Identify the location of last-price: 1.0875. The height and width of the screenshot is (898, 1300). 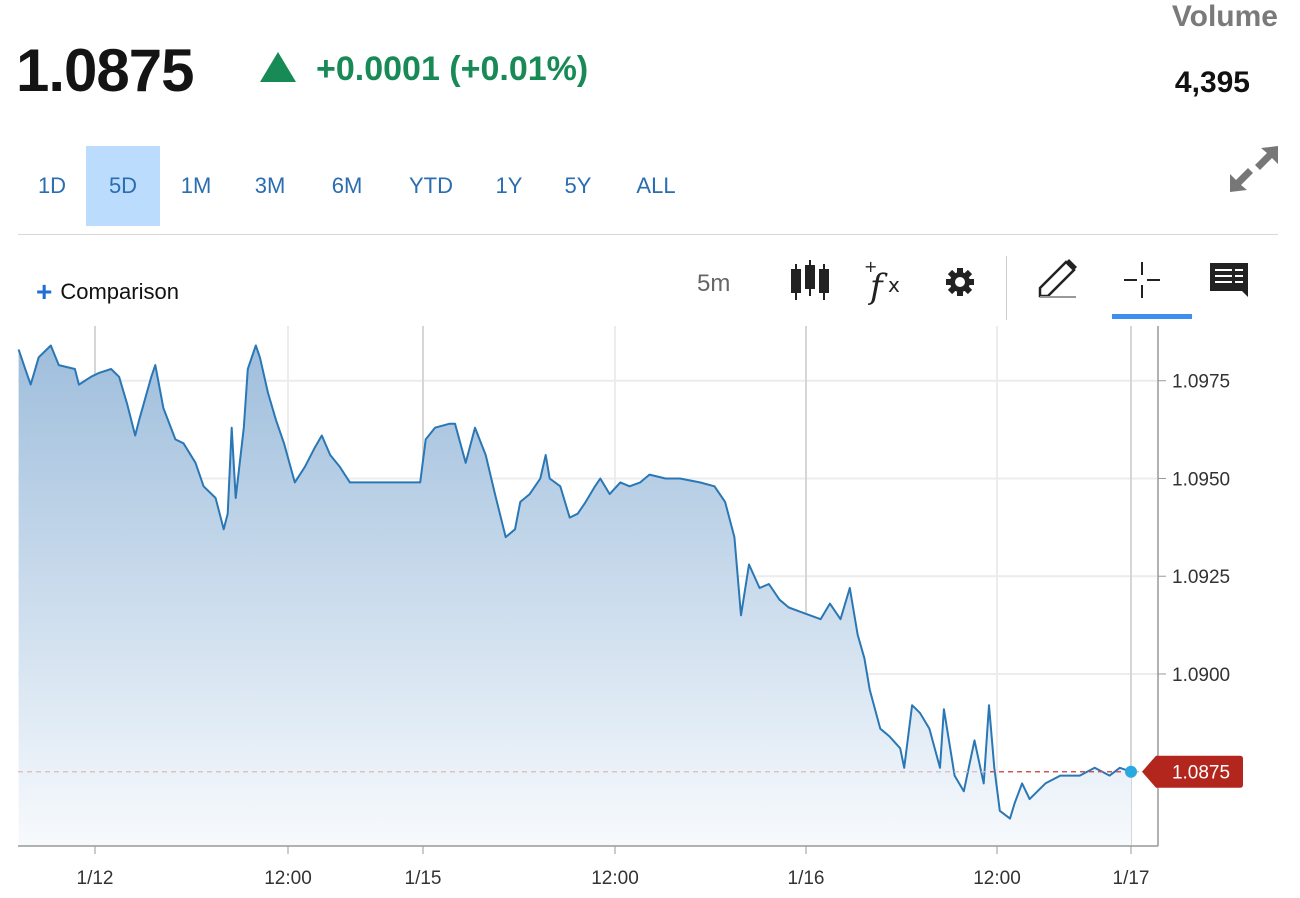
(105, 70).